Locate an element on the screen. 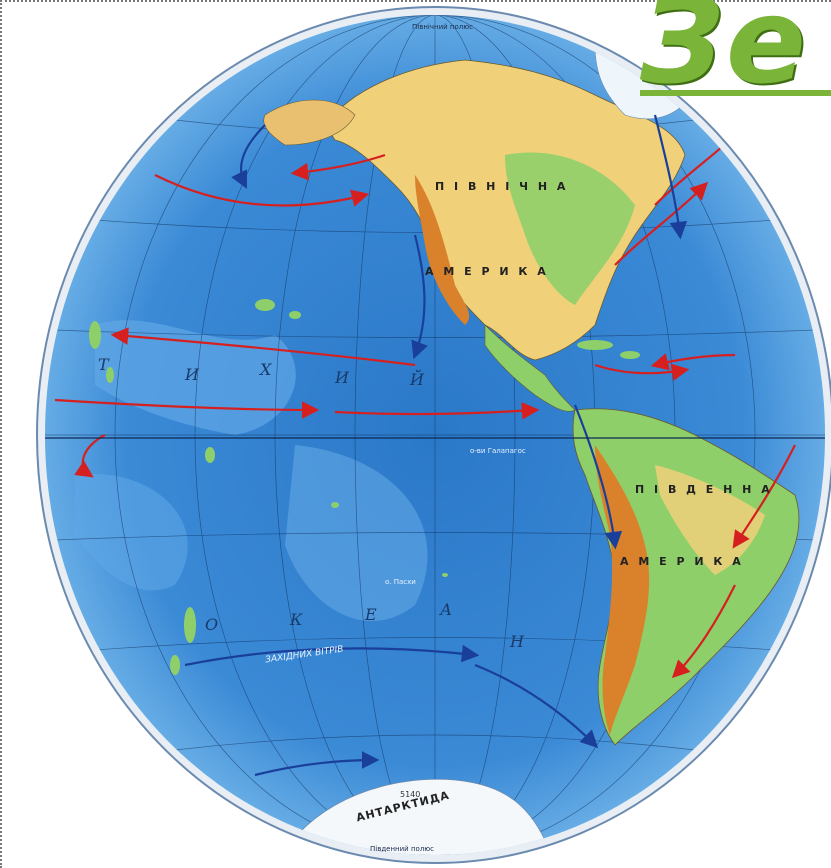 This screenshot has height=868, width=831. ocean-letter: Н is located at coordinates (517, 641).